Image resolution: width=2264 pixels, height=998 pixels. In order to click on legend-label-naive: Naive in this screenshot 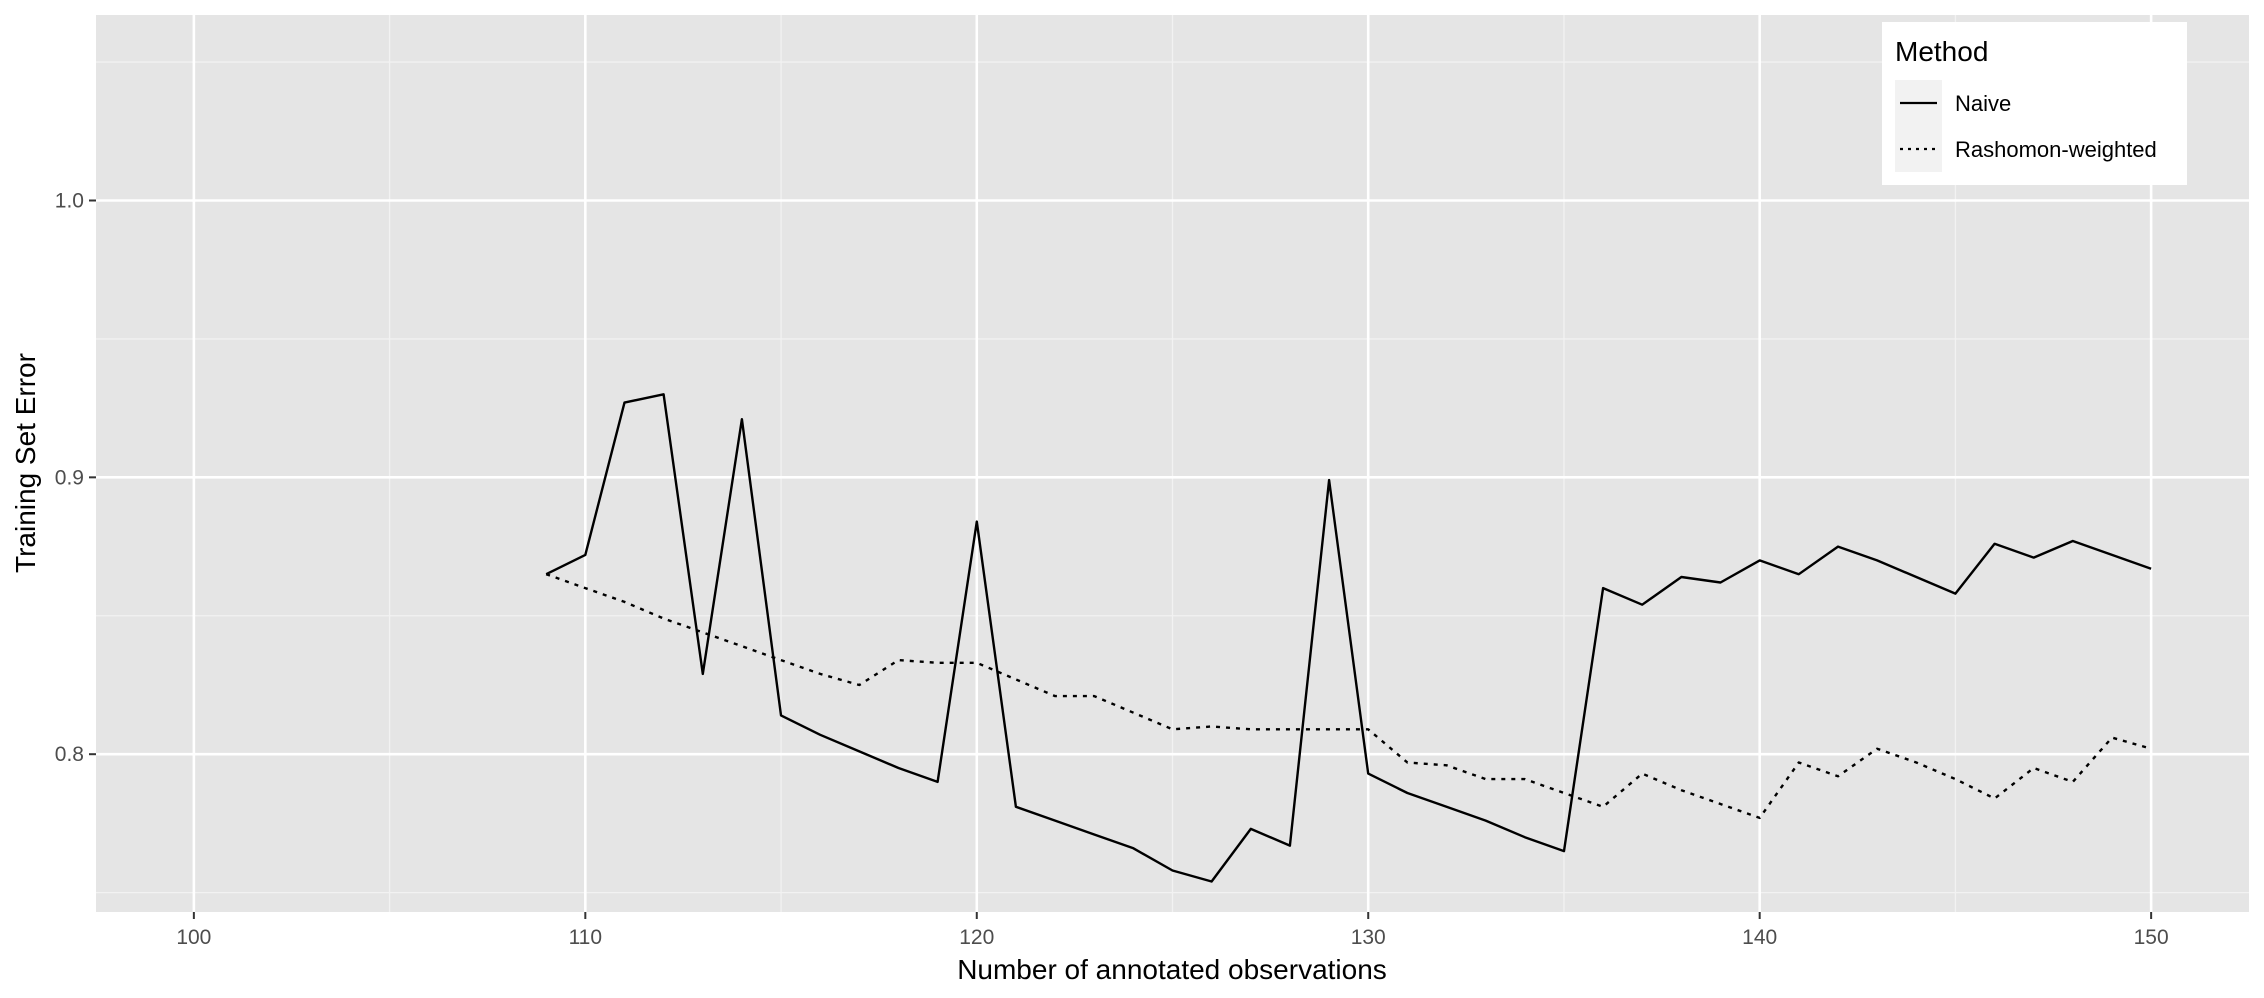, I will do `click(1983, 103)`.